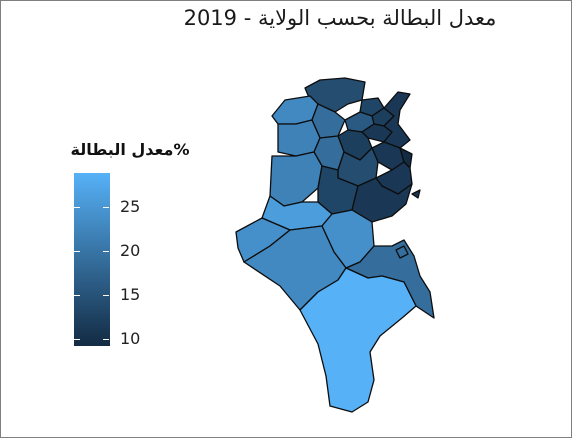 This screenshot has width=572, height=438. Describe the element at coordinates (402, 252) in the screenshot. I see `island-djerba` at that location.